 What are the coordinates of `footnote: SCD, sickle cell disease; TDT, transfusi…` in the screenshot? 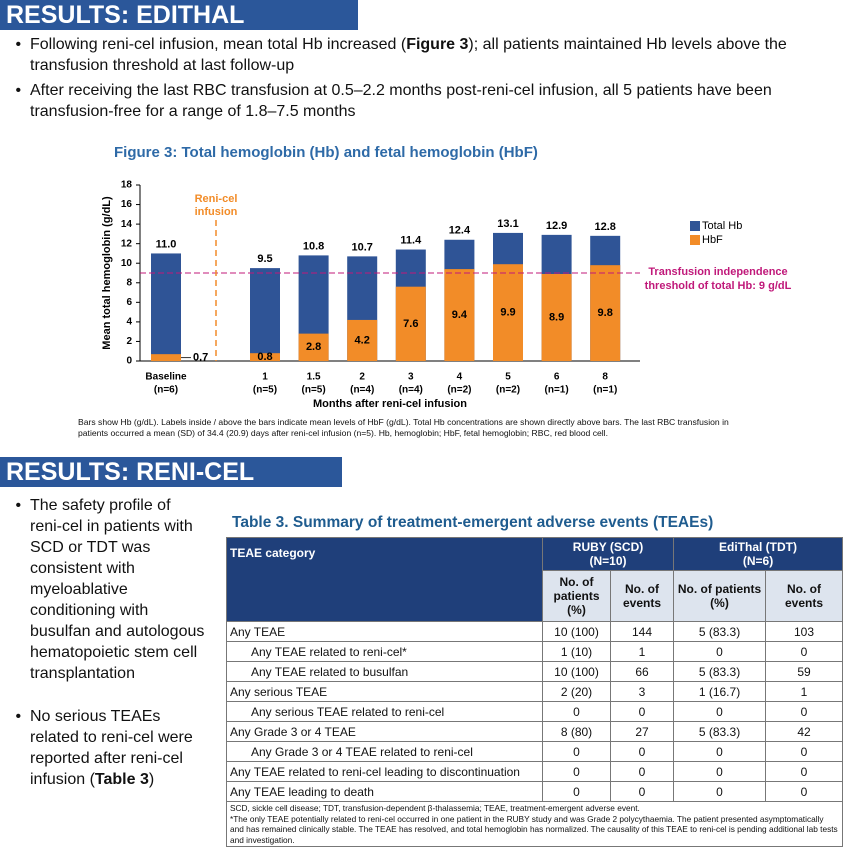 It's located at (435, 808).